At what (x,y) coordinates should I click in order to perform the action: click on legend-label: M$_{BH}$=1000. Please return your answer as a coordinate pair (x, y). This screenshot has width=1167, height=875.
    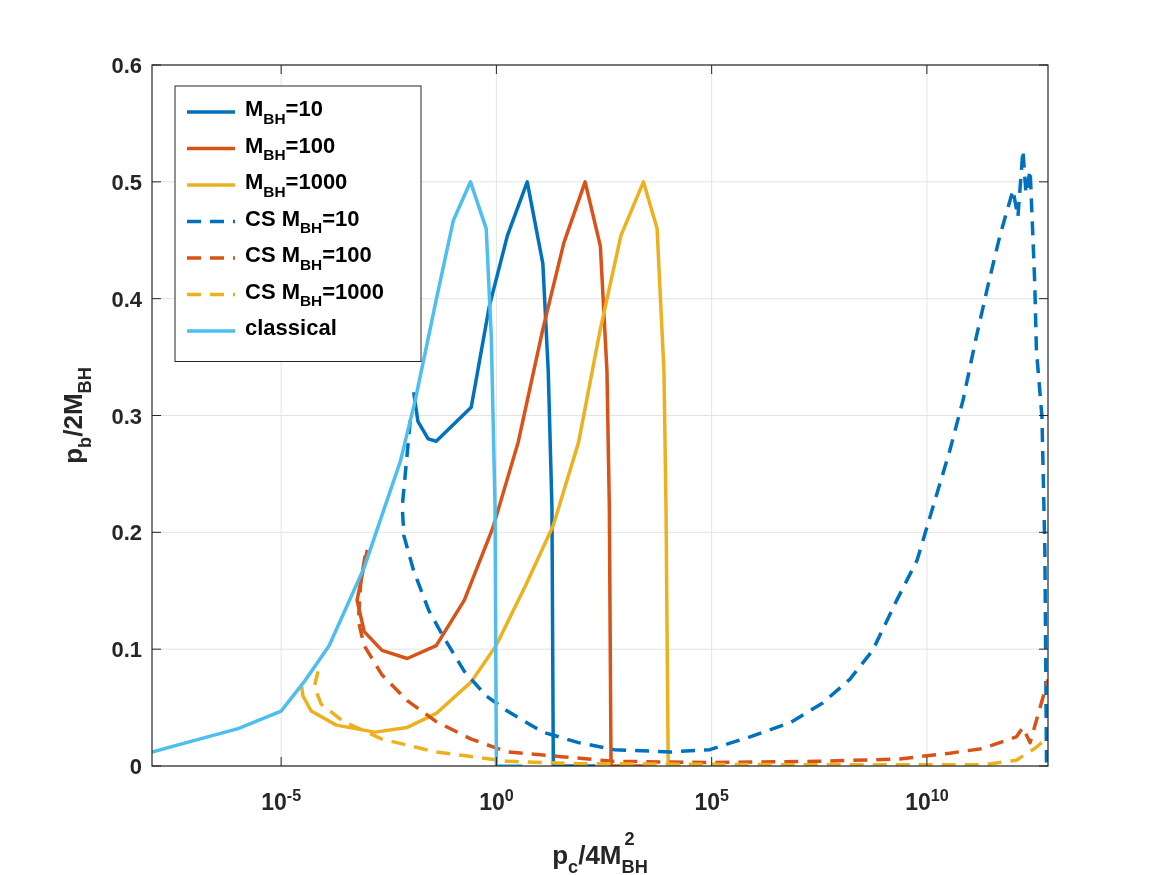
    Looking at the image, I should click on (296, 184).